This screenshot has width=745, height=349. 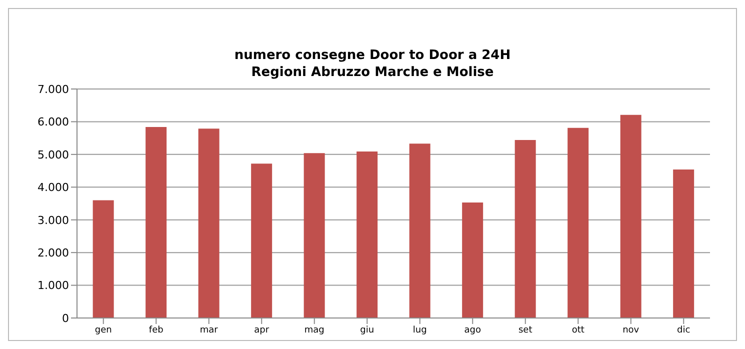 I want to click on y-tick-label: 2.000, so click(x=53, y=253).